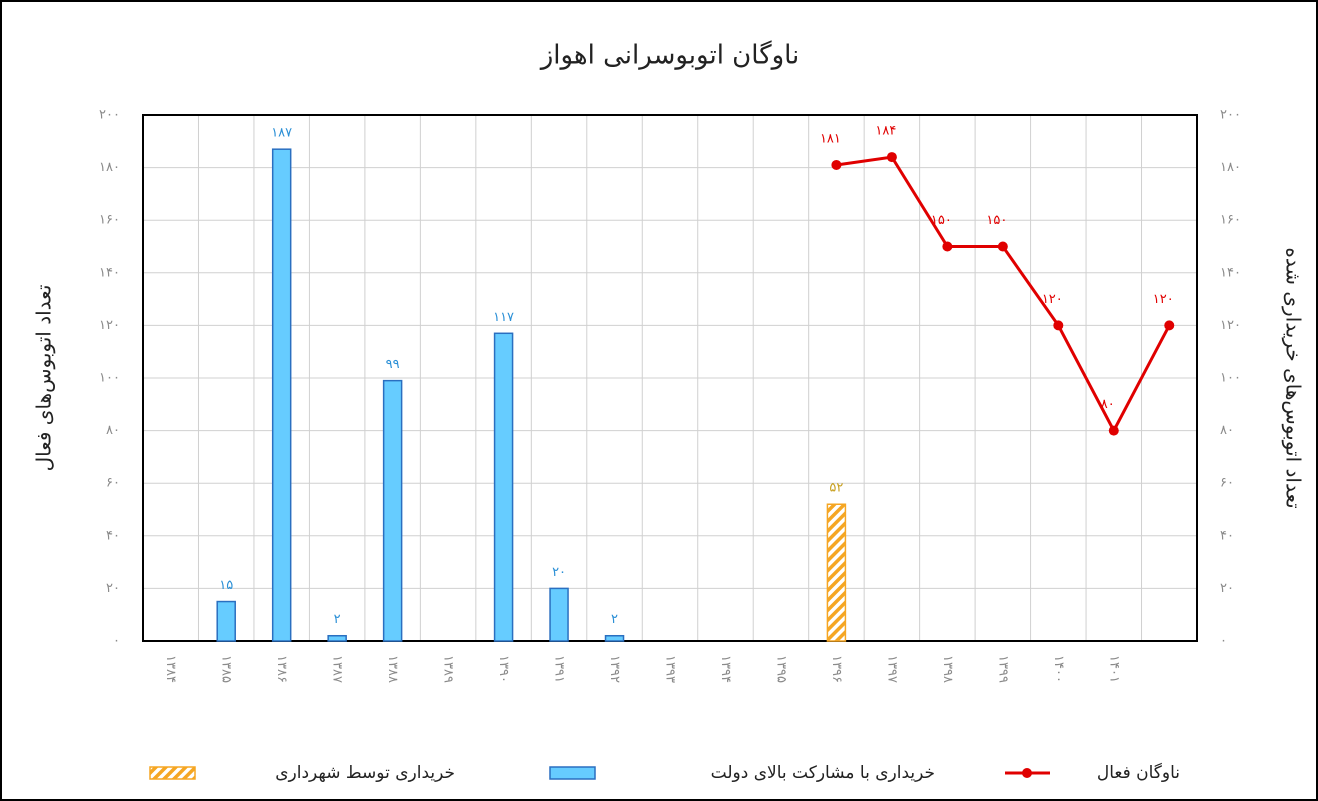  I want to click on x-tick-label: ۱۳۸۵, so click(226, 669).